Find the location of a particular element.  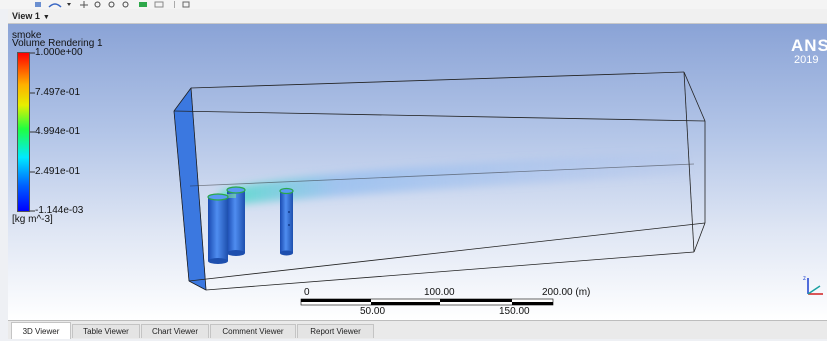

ansys-version: 2019 is located at coordinates (806, 60).